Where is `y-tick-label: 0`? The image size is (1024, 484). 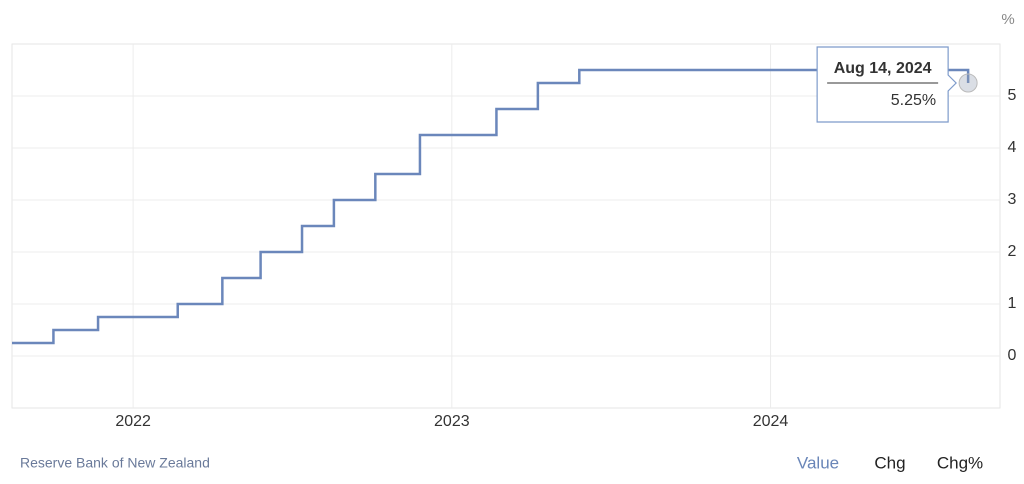 y-tick-label: 0 is located at coordinates (1012, 355).